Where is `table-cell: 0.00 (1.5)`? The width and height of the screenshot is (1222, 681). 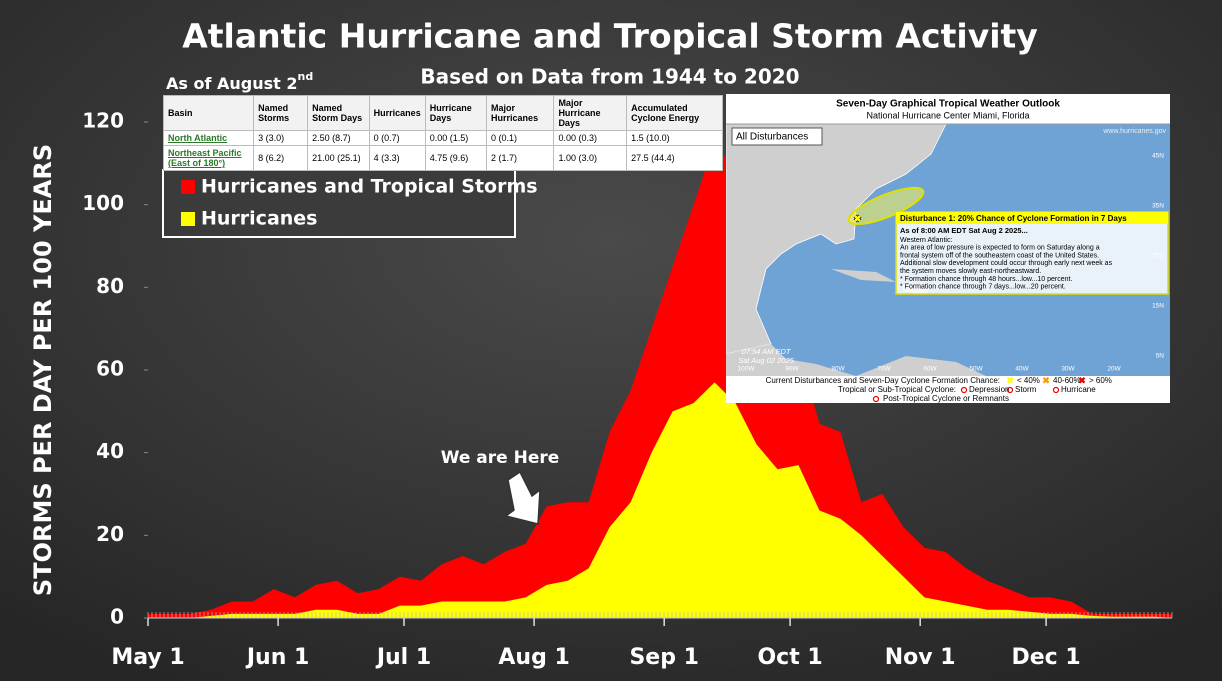 table-cell: 0.00 (1.5) is located at coordinates (456, 138).